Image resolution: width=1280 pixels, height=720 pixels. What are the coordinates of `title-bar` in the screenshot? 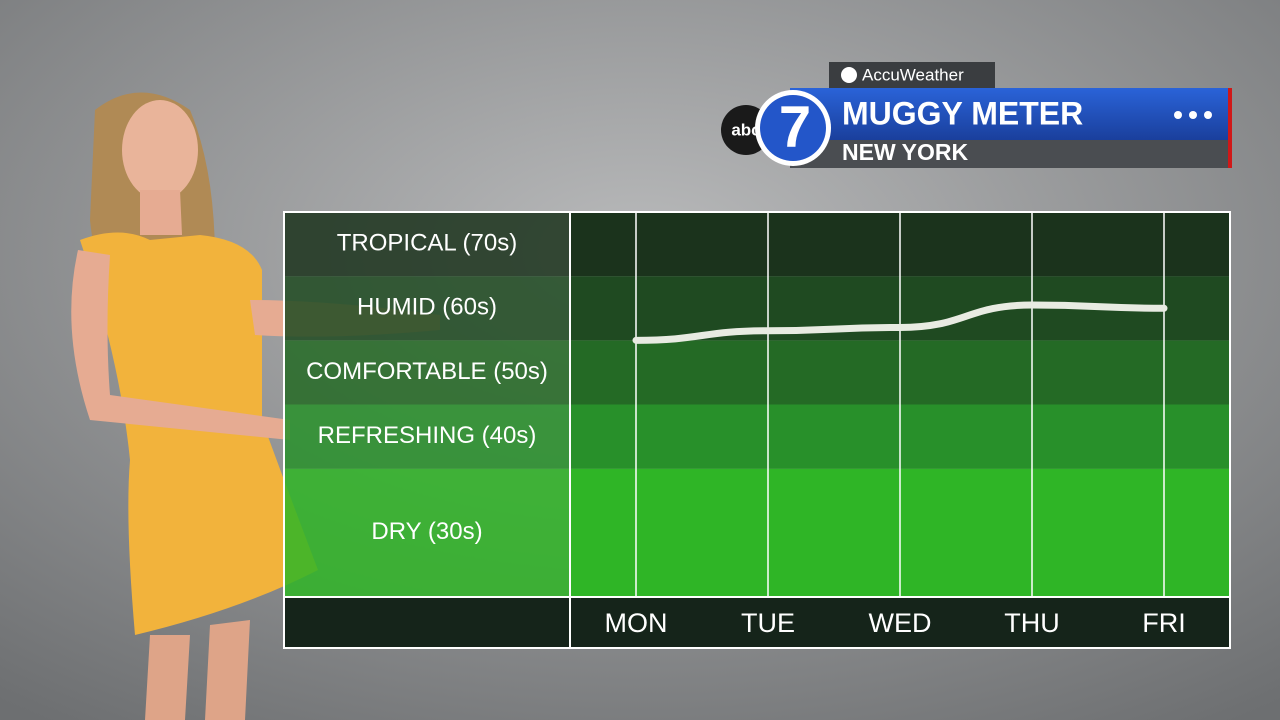 It's located at (1010, 114).